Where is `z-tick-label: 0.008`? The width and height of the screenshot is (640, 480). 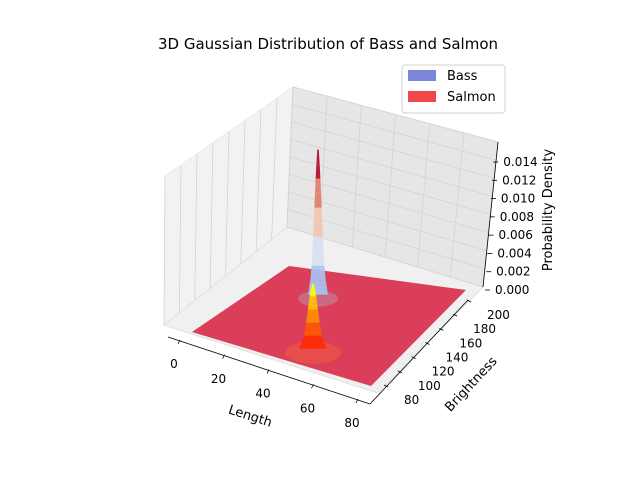 z-tick-label: 0.008 is located at coordinates (517, 217).